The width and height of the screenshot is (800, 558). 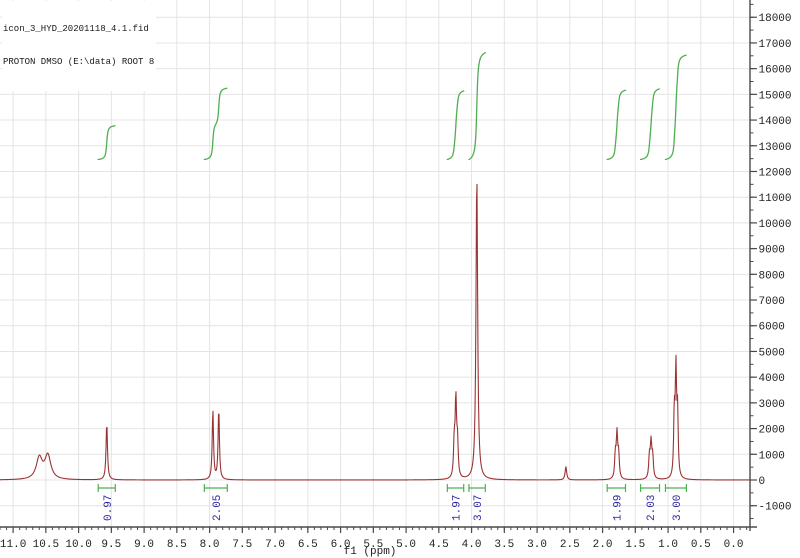 I want to click on x-tick-label: 3.5, so click(x=504, y=545).